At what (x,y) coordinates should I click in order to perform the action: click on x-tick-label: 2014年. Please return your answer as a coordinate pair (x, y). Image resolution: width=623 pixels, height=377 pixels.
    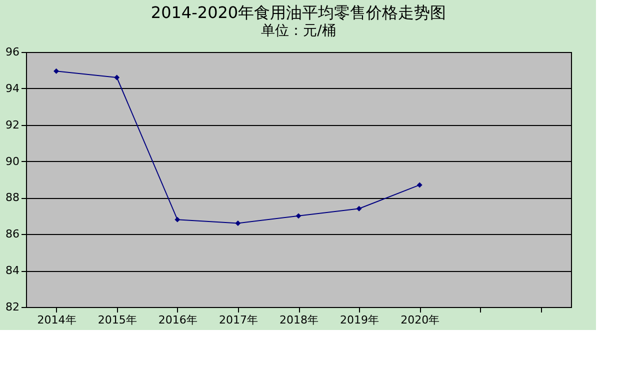
    Looking at the image, I should click on (56, 320).